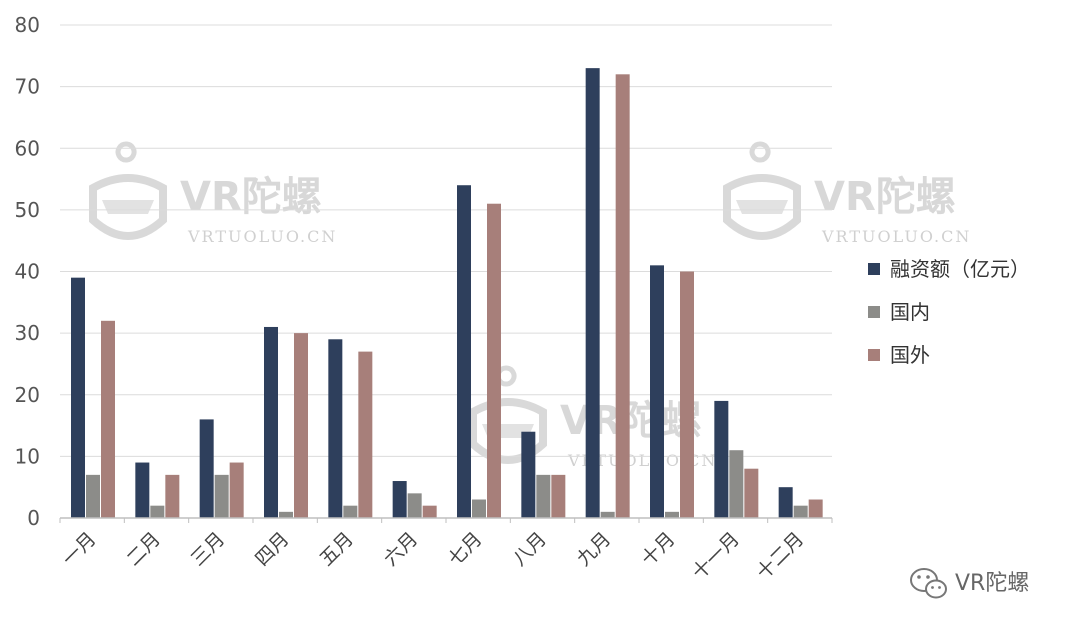  Describe the element at coordinates (27, 395) in the screenshot. I see `y-tick-label: 20` at that location.